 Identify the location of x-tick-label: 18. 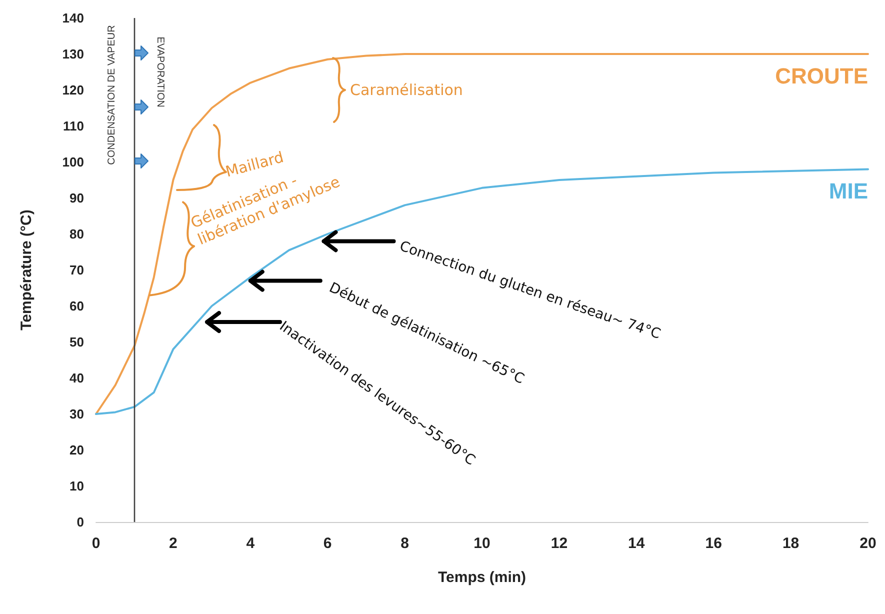
(791, 543).